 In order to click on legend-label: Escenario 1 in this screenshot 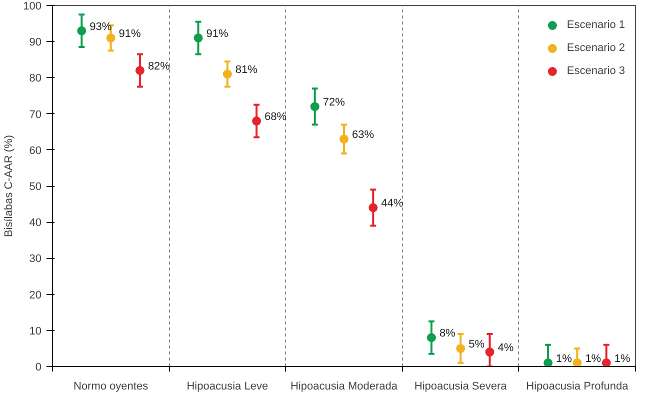, I will do `click(595, 25)`.